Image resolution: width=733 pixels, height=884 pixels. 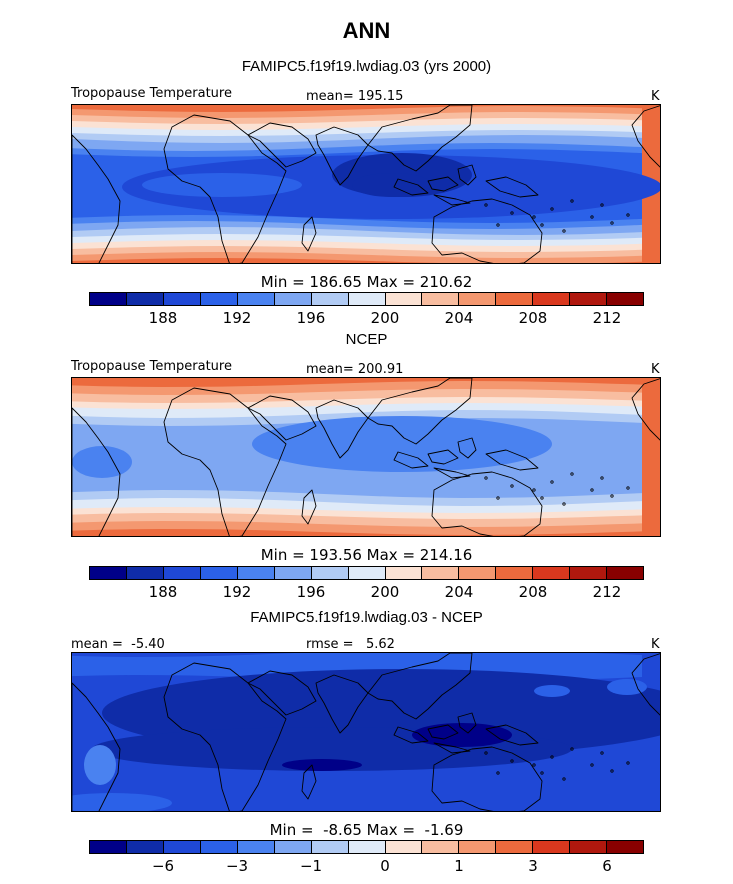 I want to click on panel-3-rmse-label: rmse = 5.62, so click(x=350, y=644).